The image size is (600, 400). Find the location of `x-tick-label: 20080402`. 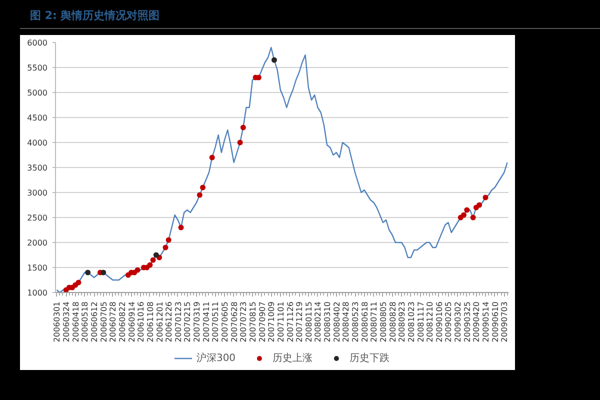

x-tick-label: 20080402 is located at coordinates (337, 322).